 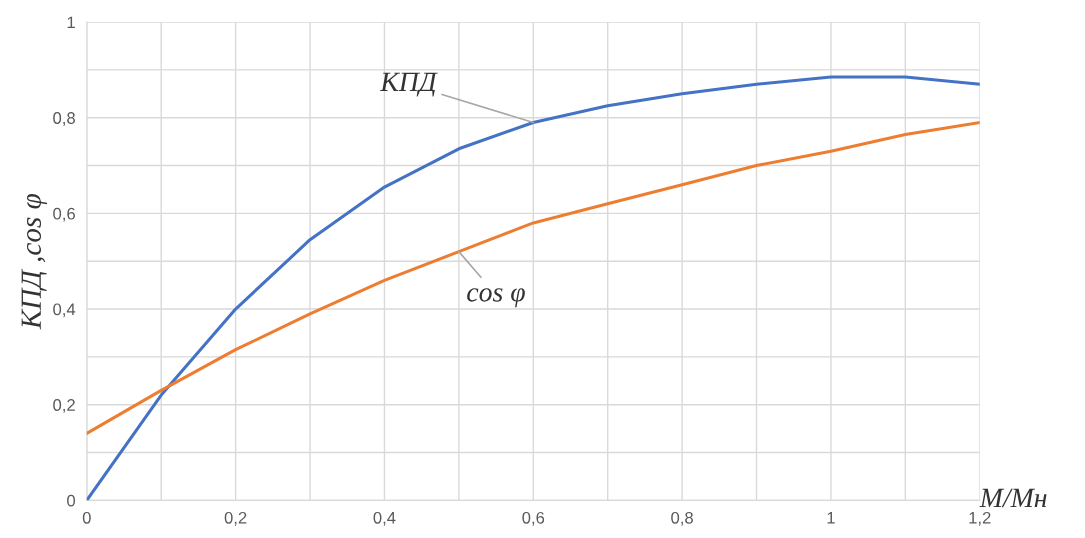 I want to click on y-tick-label: 0,2, so click(x=64, y=406).